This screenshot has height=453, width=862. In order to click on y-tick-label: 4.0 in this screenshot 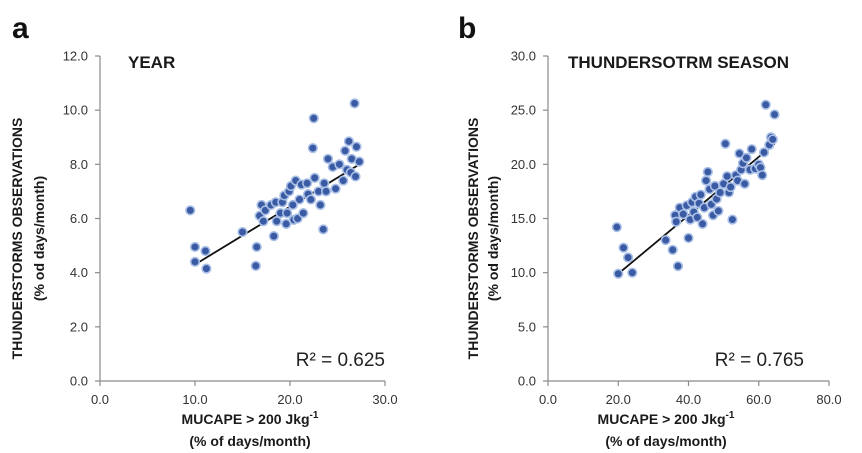, I will do `click(79, 272)`.